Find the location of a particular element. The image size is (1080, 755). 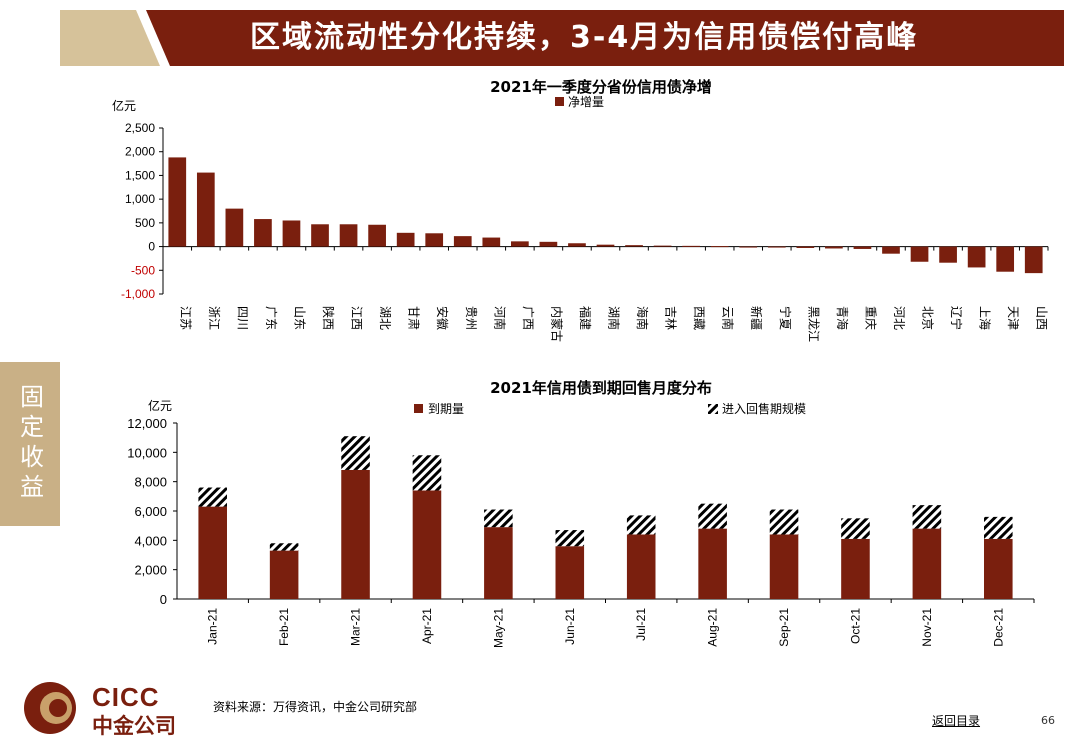

chart1-x-tick-label: 河南 is located at coordinates (499, 318).